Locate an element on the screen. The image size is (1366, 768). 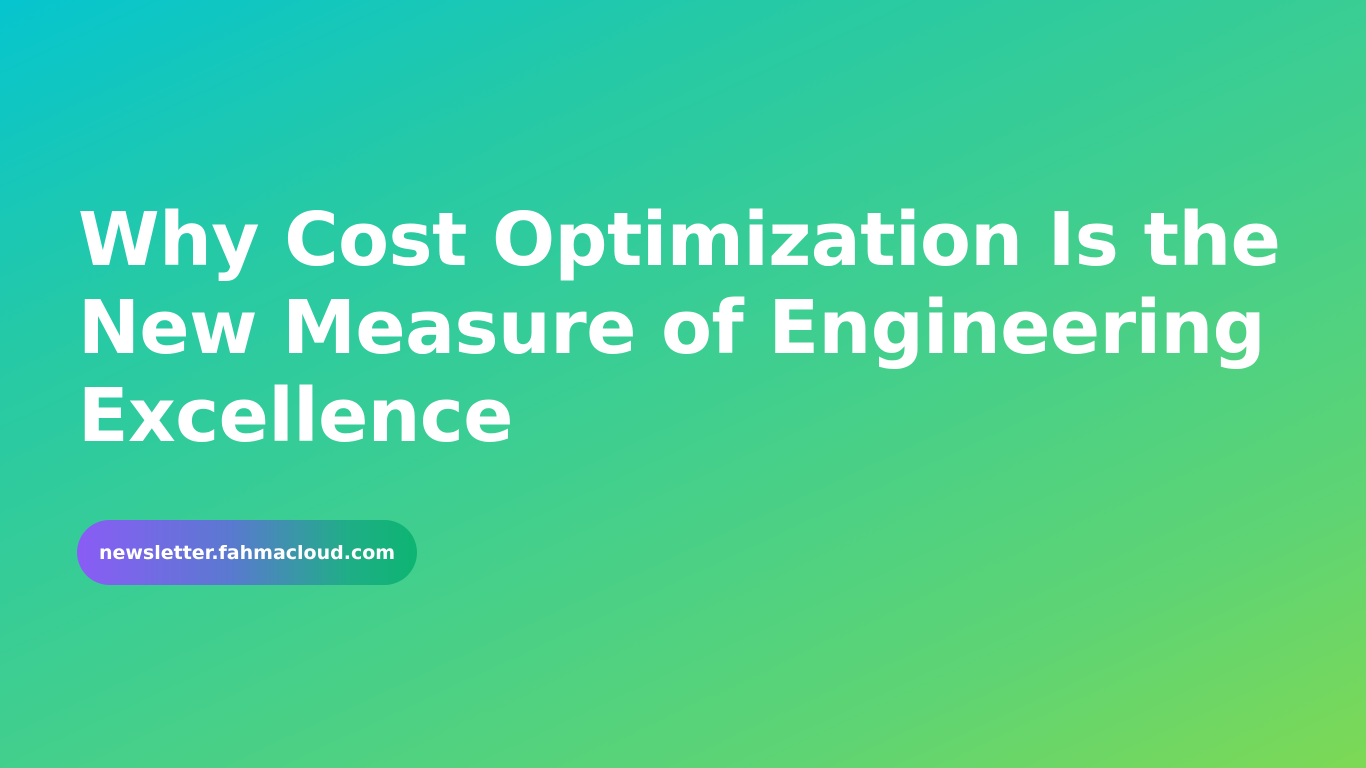
title-line-1: Why Cost Optimization Is the is located at coordinates (679, 240).